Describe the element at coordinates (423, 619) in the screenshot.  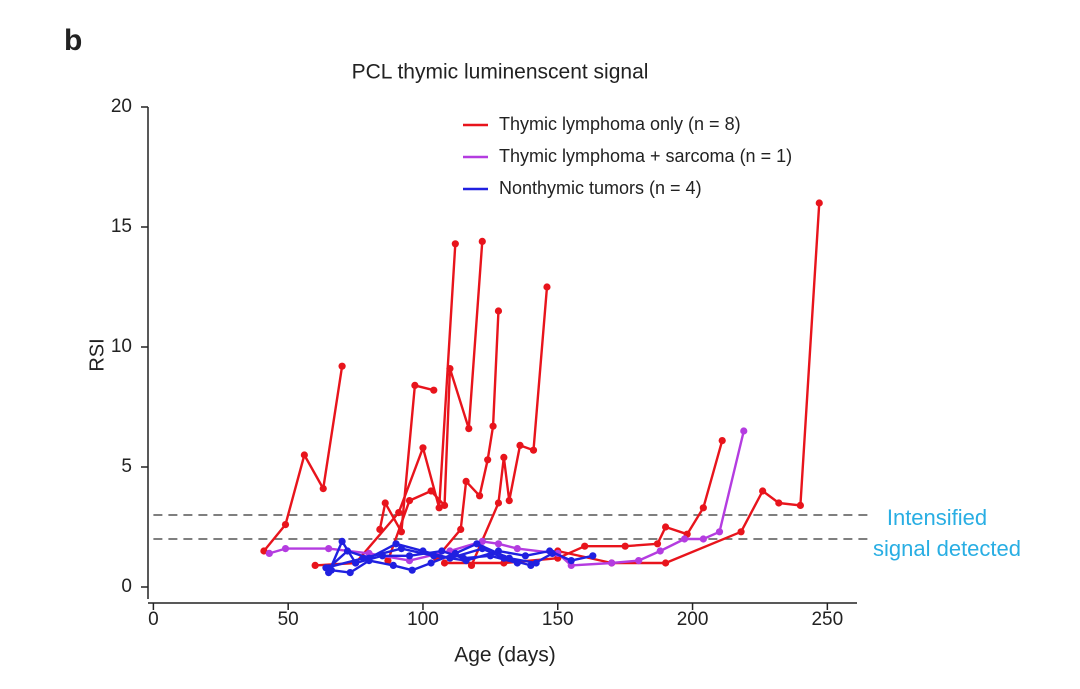
I see `x-tick-label: 100` at that location.